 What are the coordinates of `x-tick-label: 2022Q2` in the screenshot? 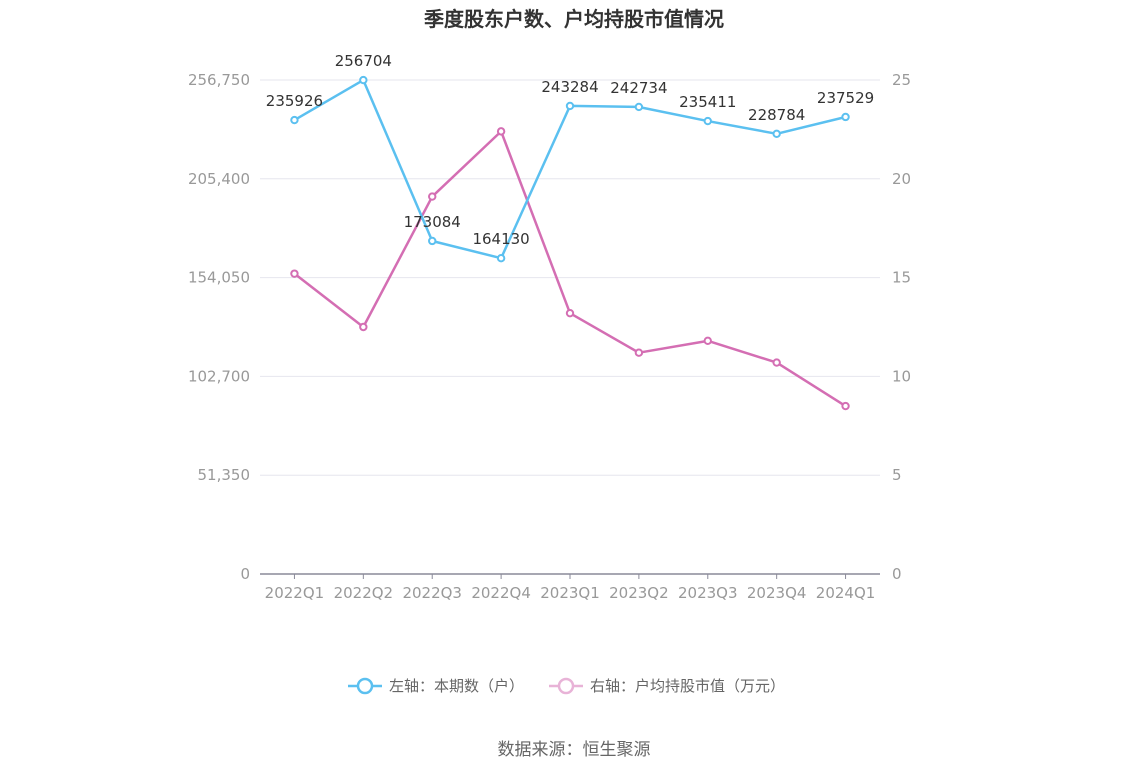 It's located at (364, 593).